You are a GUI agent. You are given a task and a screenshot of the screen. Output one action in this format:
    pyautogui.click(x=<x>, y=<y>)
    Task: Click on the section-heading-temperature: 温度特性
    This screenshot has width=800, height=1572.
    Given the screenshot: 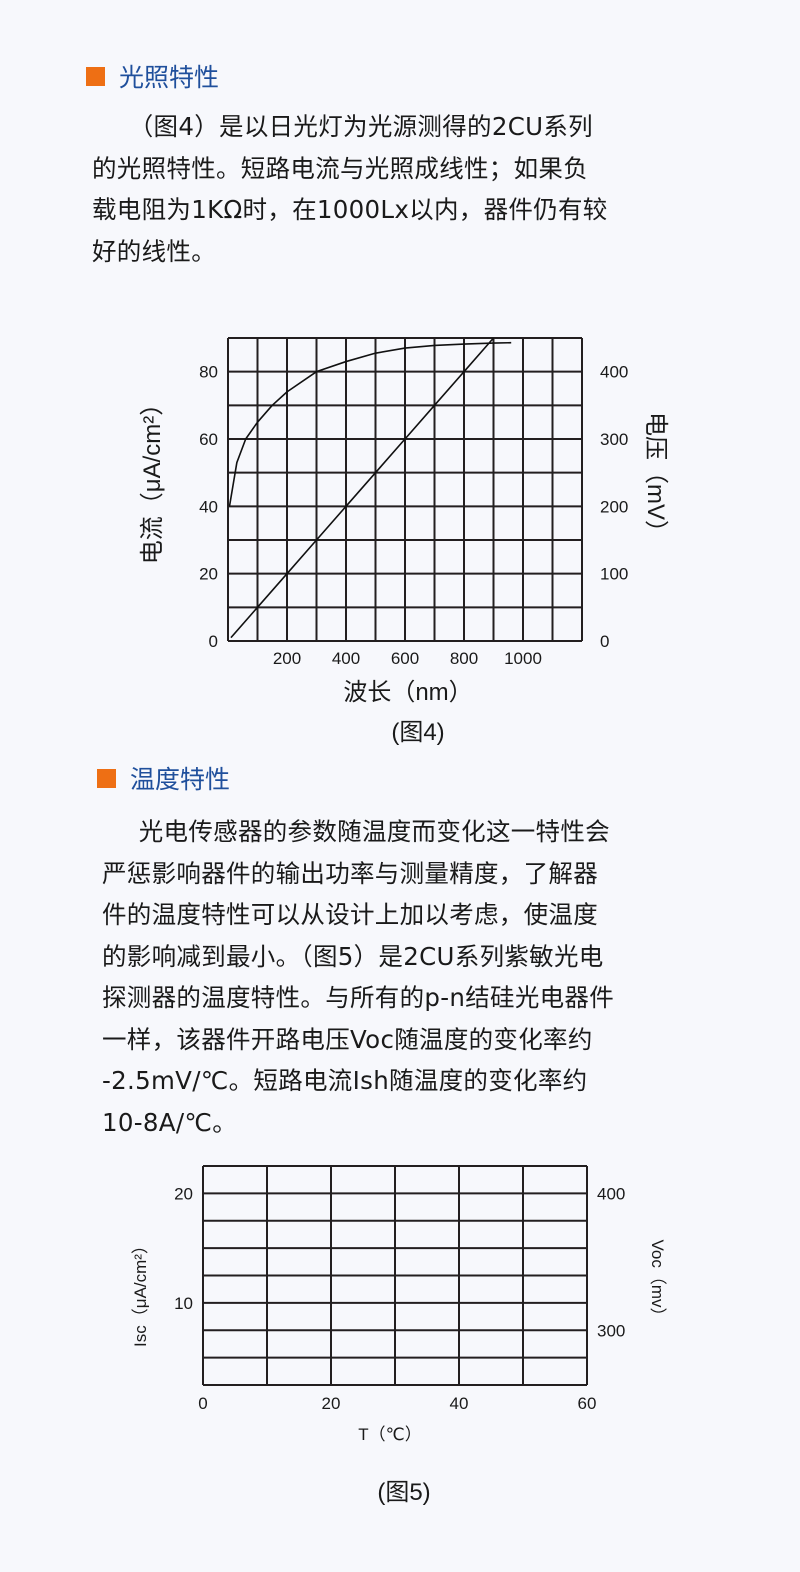 What is the action you would take?
    pyautogui.click(x=163, y=778)
    